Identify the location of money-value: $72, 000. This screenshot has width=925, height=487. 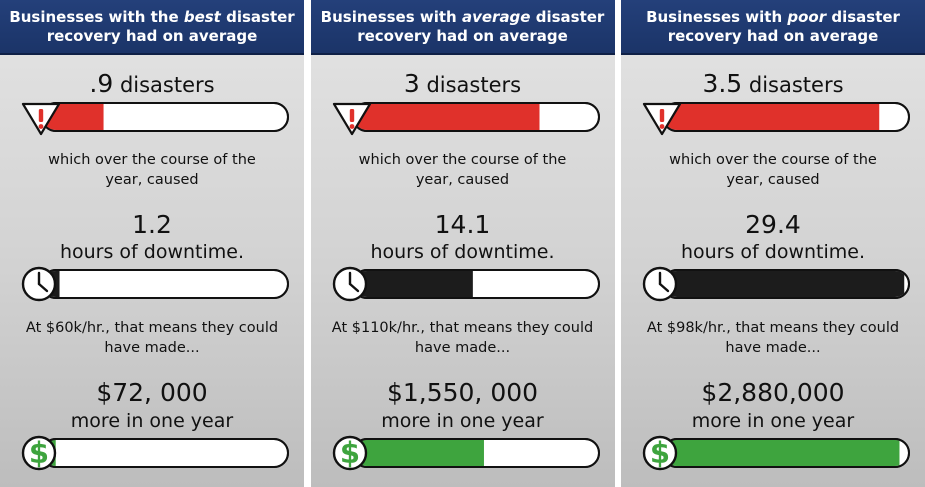
(152, 392).